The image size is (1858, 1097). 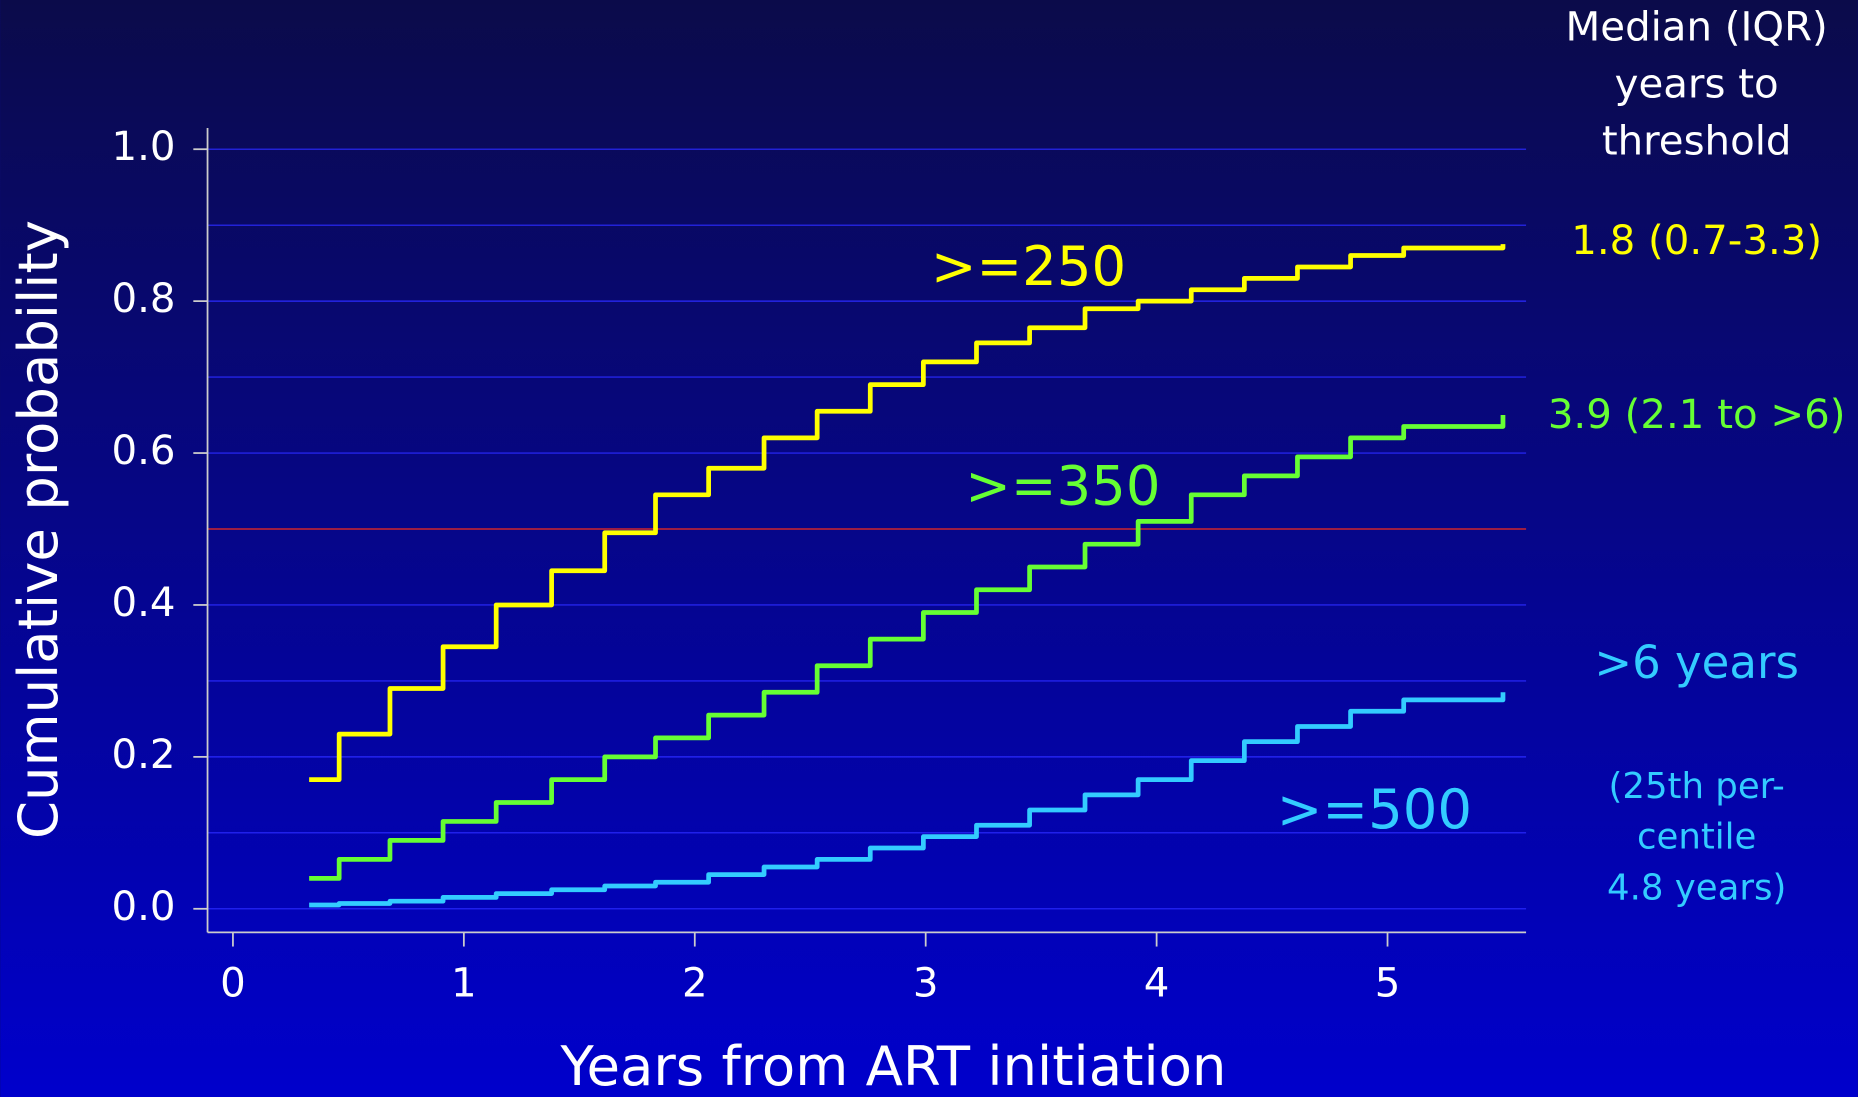 I want to click on x-tick-label: 2, so click(x=695, y=984).